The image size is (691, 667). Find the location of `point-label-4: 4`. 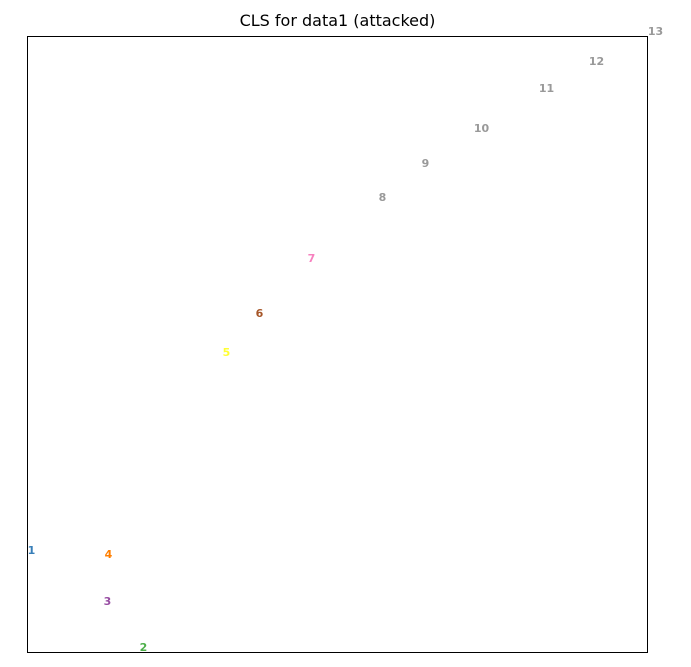

point-label-4: 4 is located at coordinates (109, 554).